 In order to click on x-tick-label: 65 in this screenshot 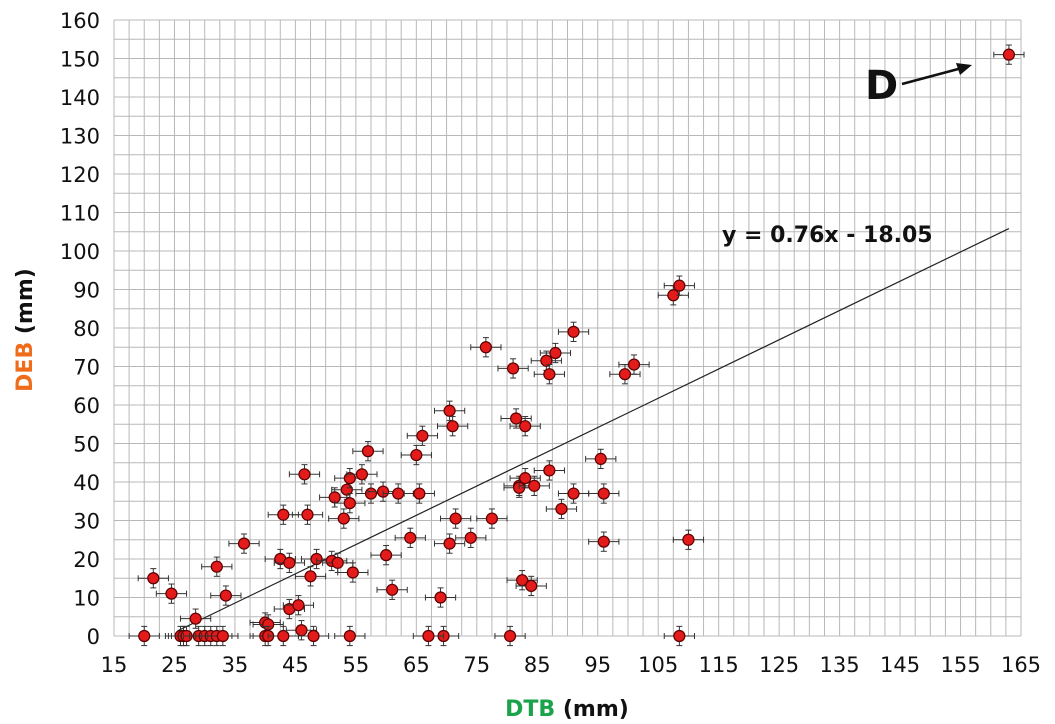, I will do `click(416, 665)`.